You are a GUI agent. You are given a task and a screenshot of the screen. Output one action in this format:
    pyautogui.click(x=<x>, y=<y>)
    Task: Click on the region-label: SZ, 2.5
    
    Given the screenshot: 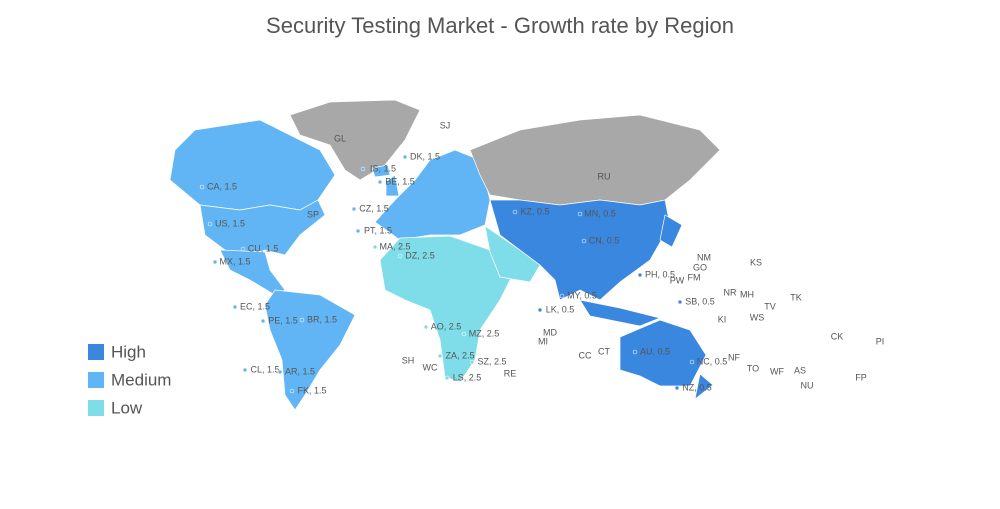 What is the action you would take?
    pyautogui.click(x=491, y=361)
    